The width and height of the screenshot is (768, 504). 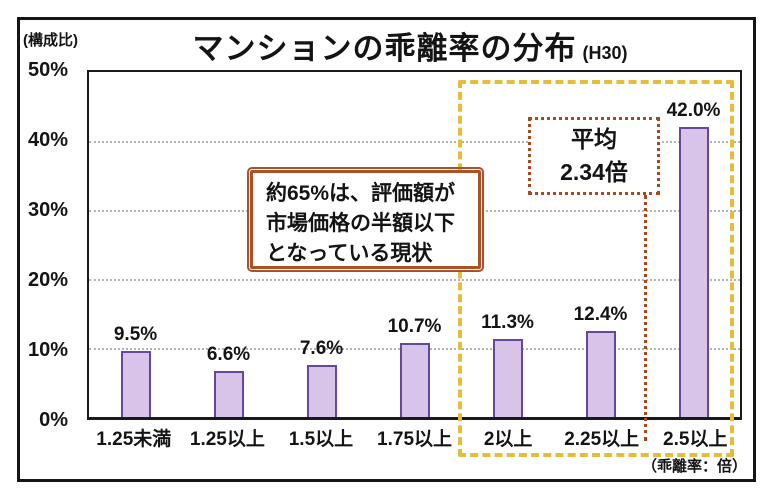 I want to click on chart-title-row: マンションの乖離率の分布 (H30), so click(x=384, y=45).